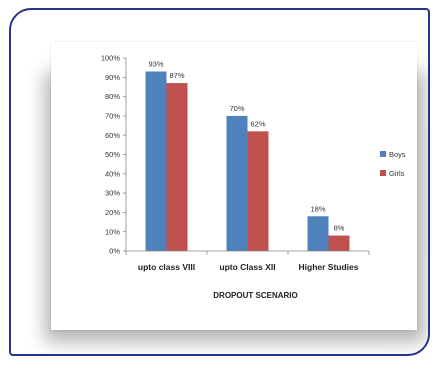 This screenshot has width=439, height=370. What do you see at coordinates (166, 267) in the screenshot?
I see `category-label: upto class VIII` at bounding box center [166, 267].